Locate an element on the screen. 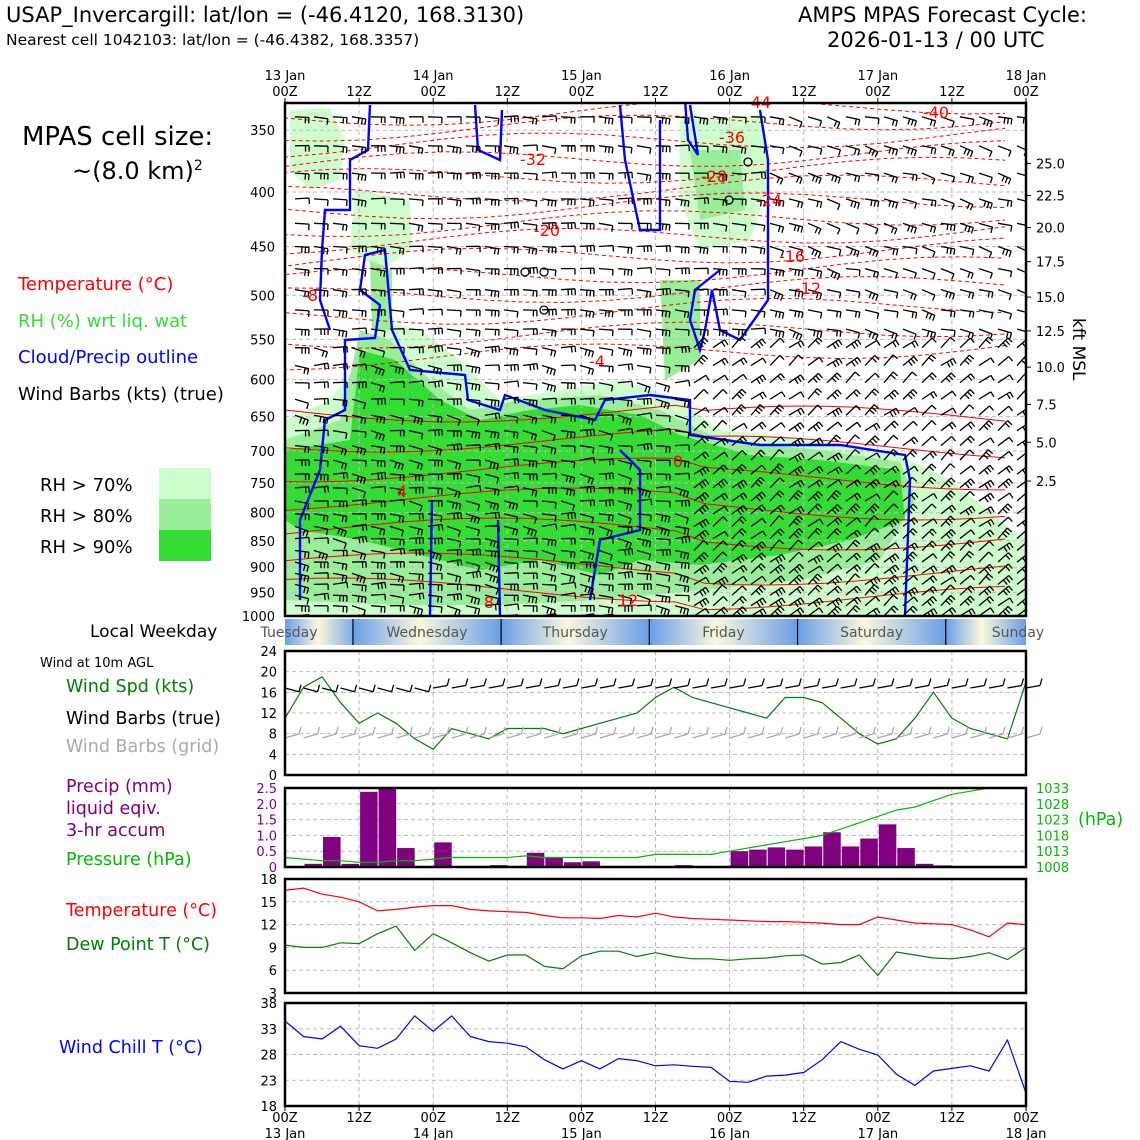 This screenshot has height=1140, width=1140. bottom-hour-label: 00Z is located at coordinates (1026, 1118).